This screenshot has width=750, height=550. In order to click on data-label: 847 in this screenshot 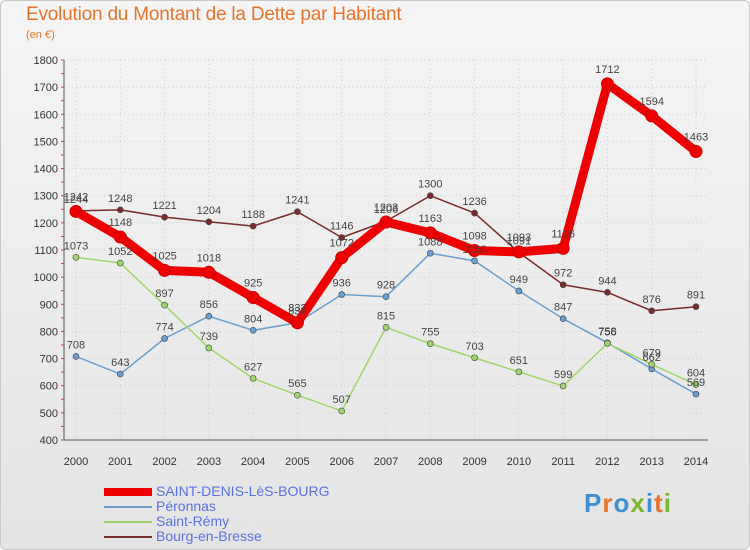, I will do `click(563, 308)`.